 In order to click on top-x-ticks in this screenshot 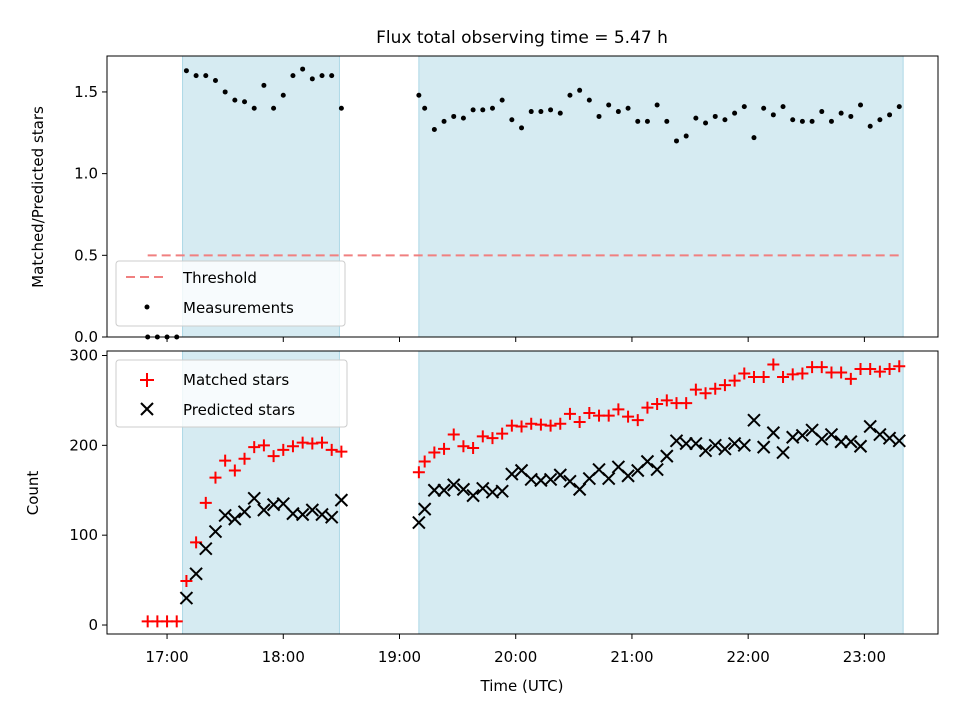, I will do `click(515, 339)`.